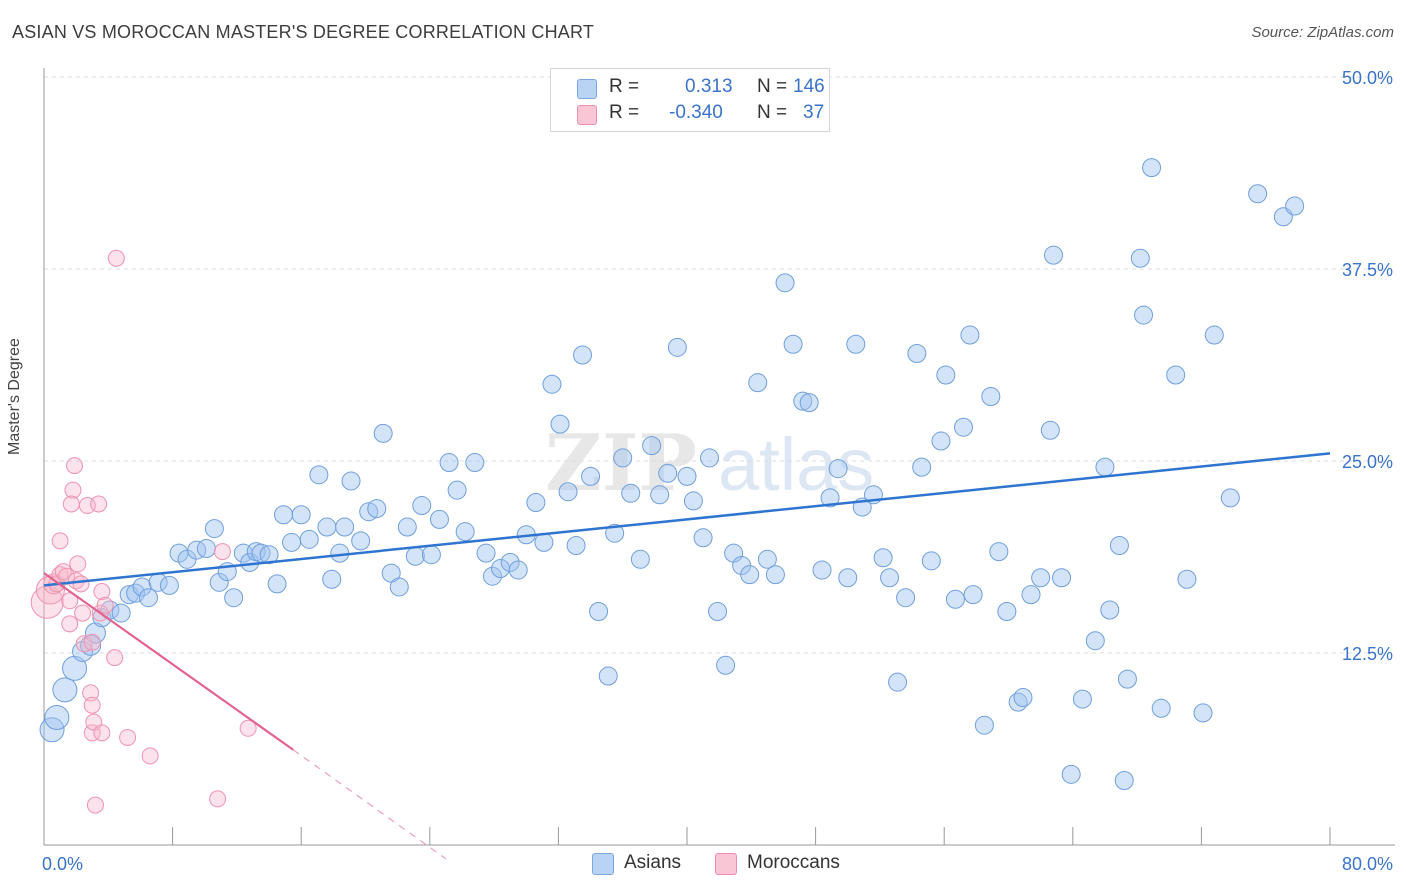 The height and width of the screenshot is (892, 1406). Describe the element at coordinates (369, 804) in the screenshot. I see `moroccan-trend-extension` at that location.